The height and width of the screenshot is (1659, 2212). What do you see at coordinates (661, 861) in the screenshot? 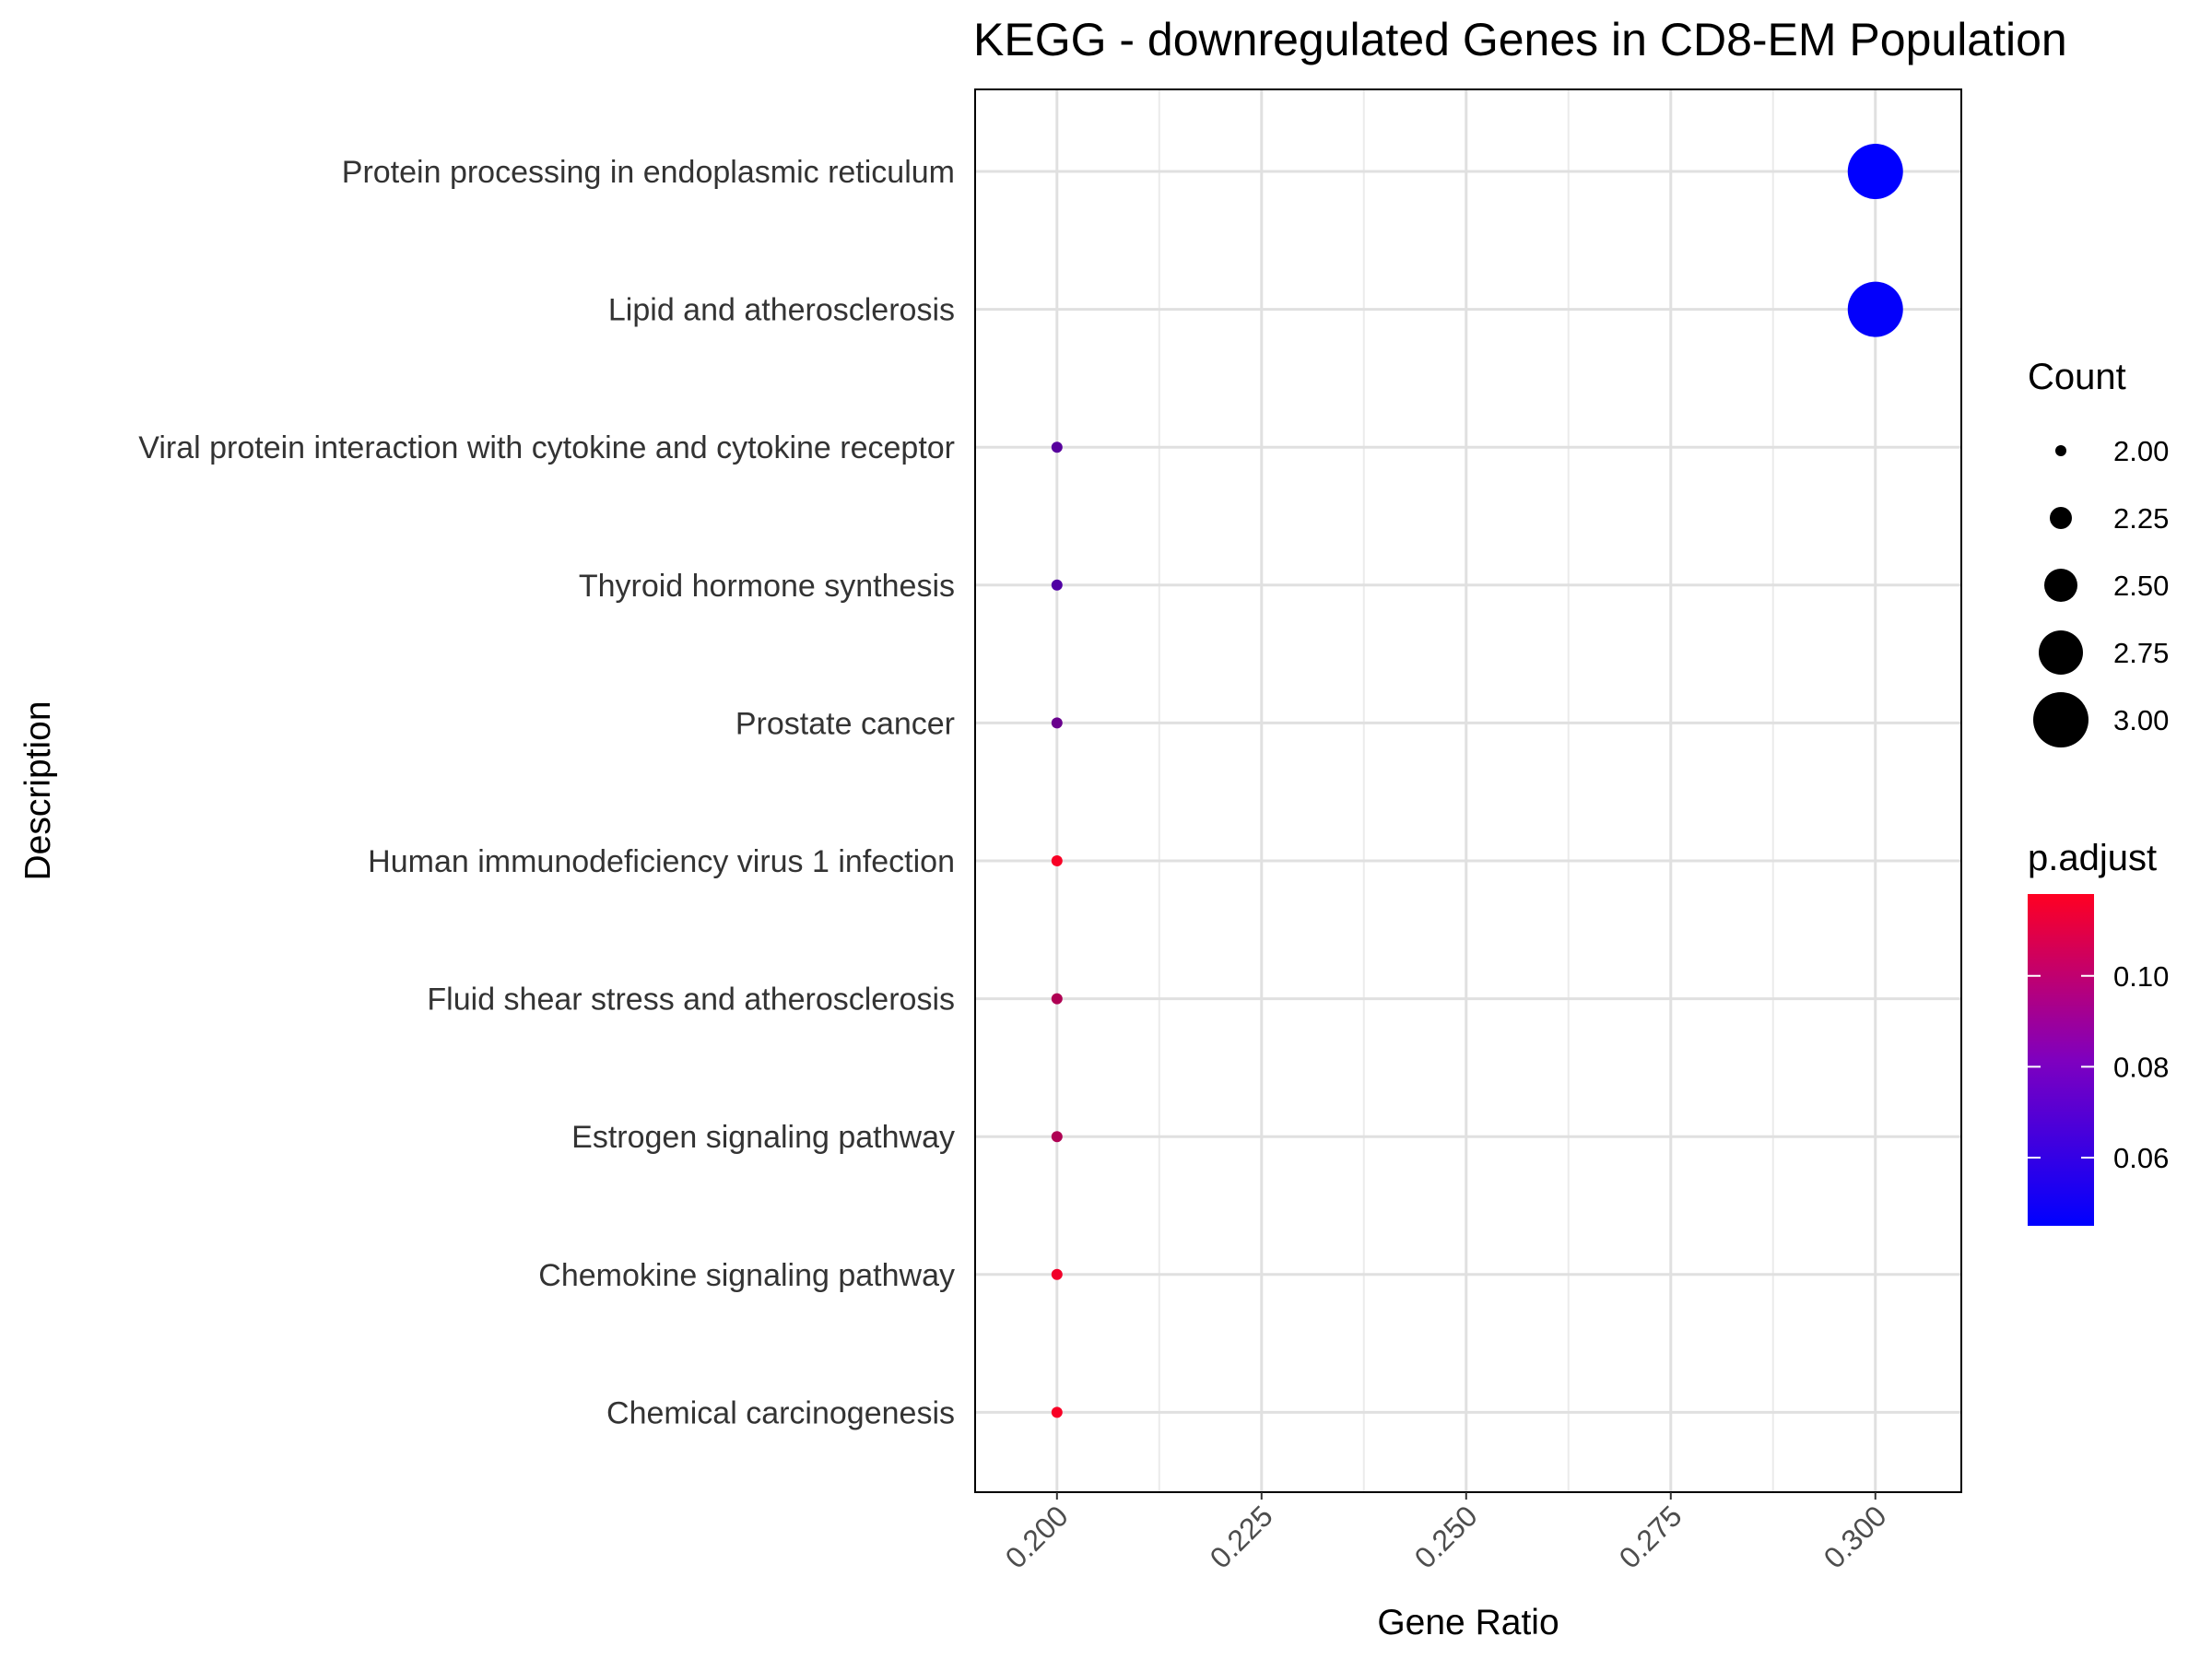
I see `y-tick-label: Human immunodeficiency virus 1 infection` at bounding box center [661, 861].